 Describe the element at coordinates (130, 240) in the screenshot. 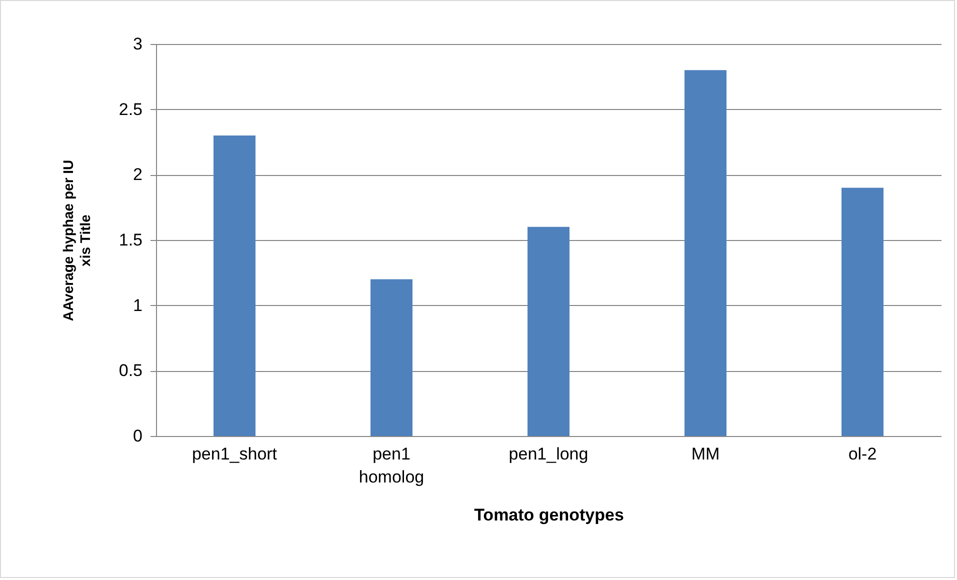

I see `y-tick-label: 1.5` at that location.